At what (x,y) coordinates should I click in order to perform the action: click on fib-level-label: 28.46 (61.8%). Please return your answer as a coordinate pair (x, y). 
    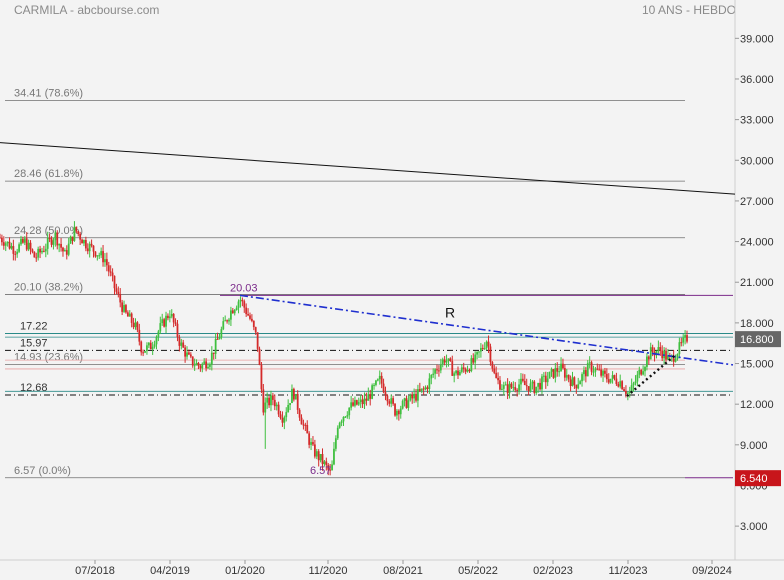
    Looking at the image, I should click on (48, 174).